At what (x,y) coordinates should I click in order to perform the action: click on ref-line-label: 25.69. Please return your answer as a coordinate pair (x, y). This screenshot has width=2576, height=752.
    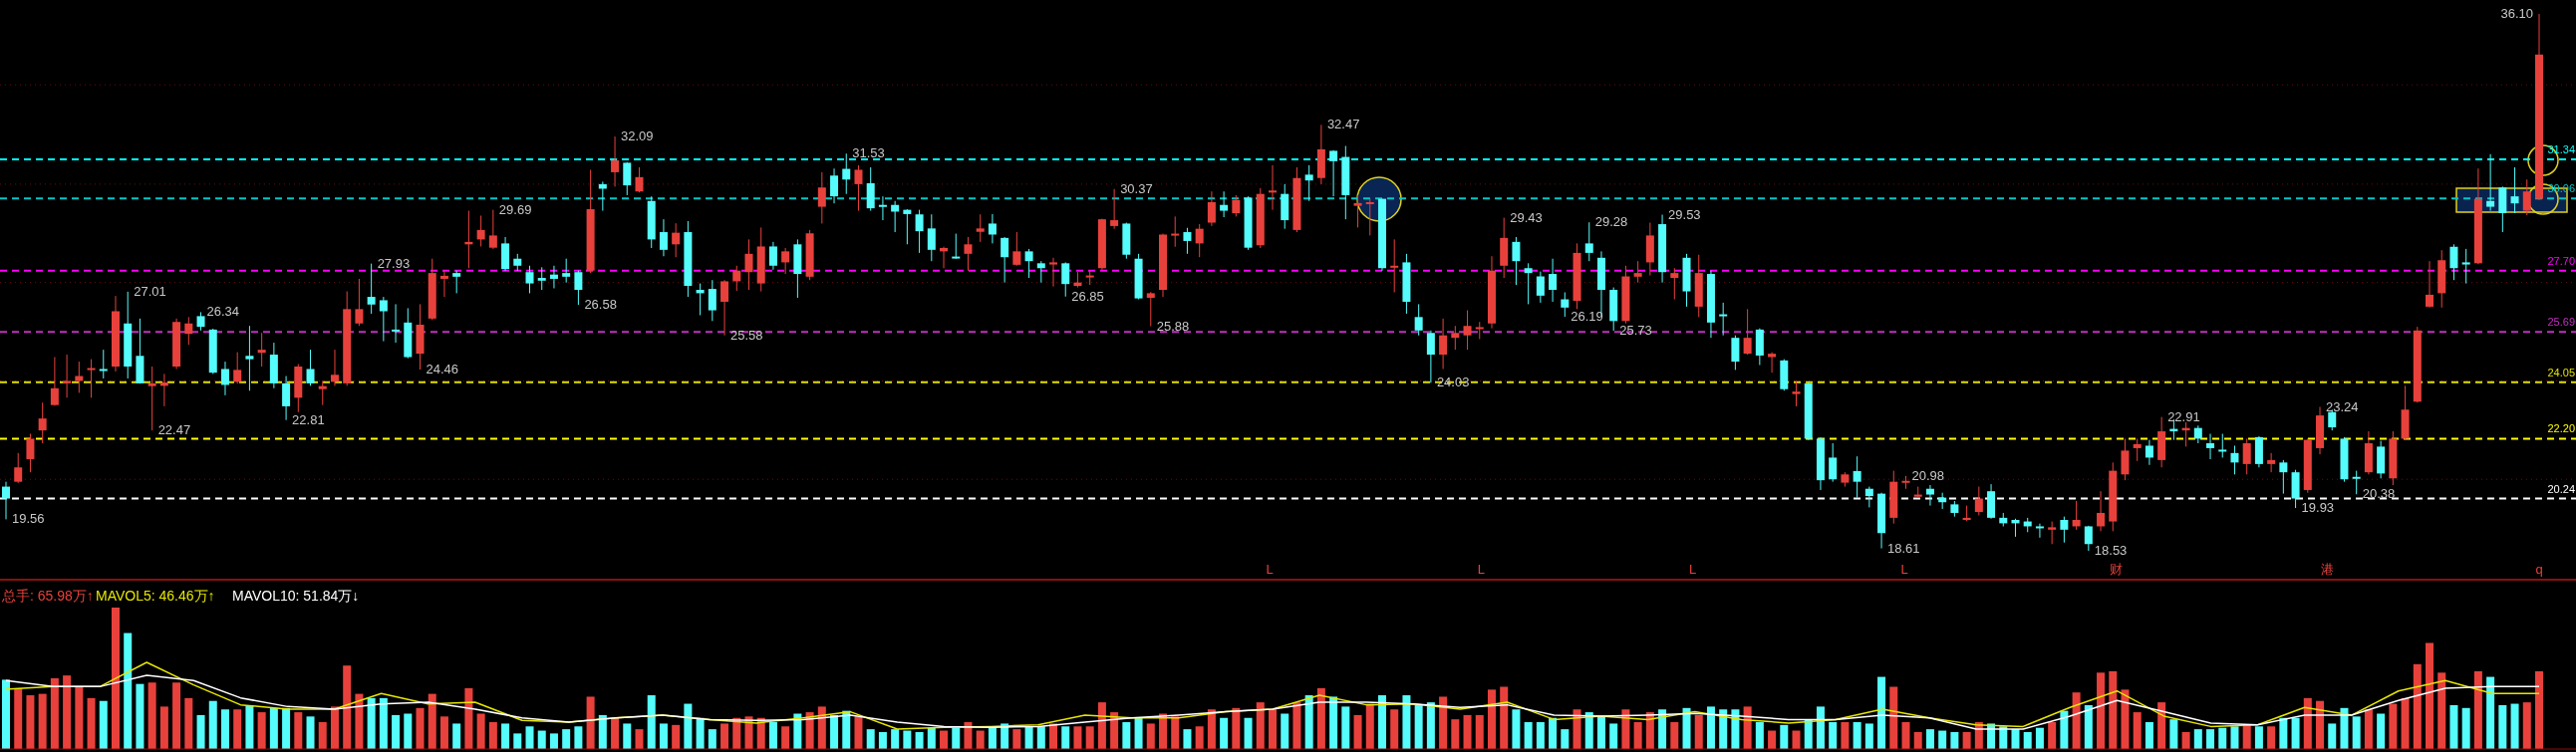
    Looking at the image, I should click on (2561, 322).